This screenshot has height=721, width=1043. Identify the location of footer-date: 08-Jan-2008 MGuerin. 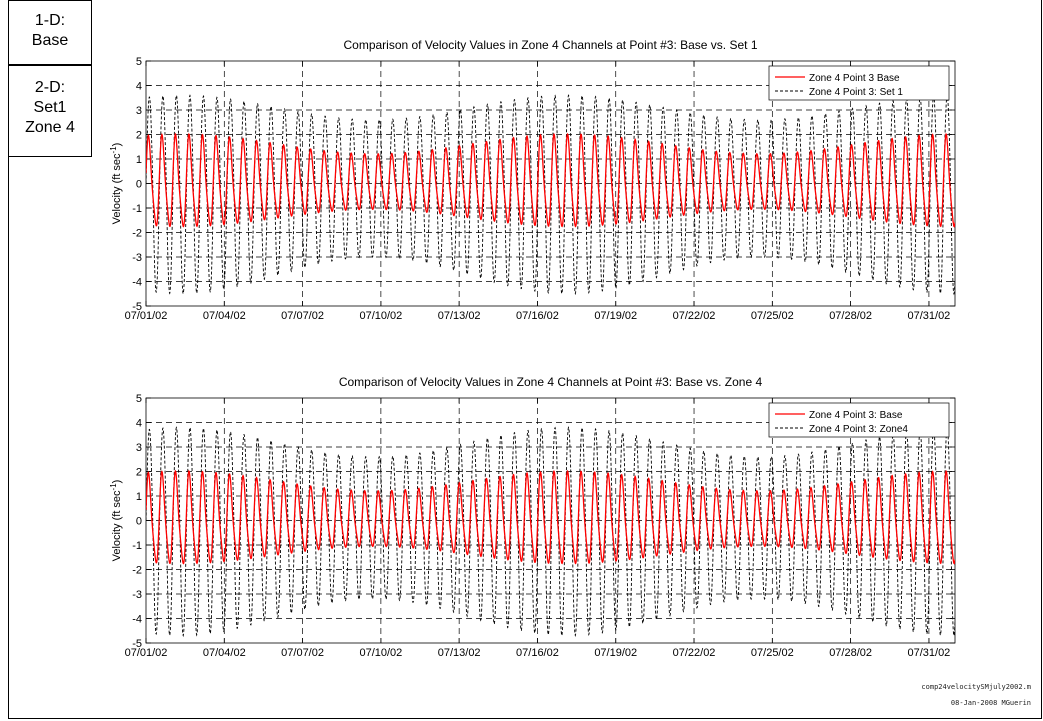
(990, 703).